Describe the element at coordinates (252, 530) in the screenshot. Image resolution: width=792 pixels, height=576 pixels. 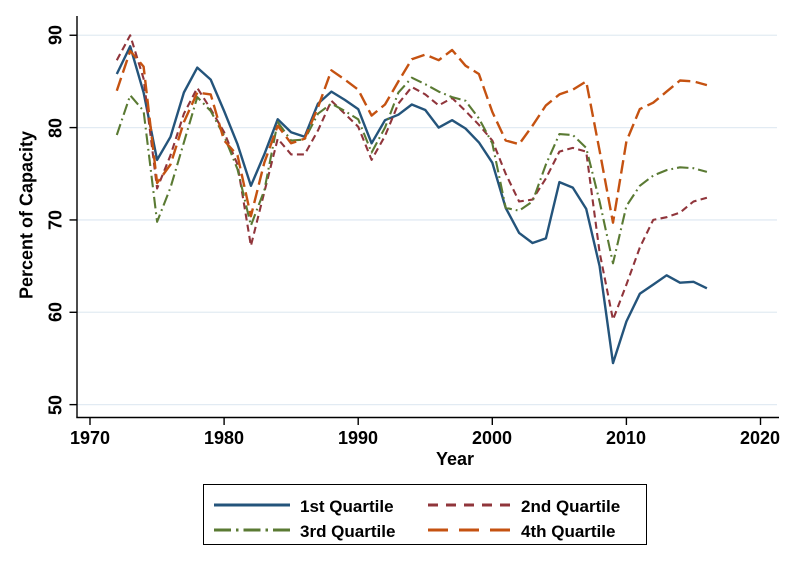
I see `legend-key-3rd-quartile` at that location.